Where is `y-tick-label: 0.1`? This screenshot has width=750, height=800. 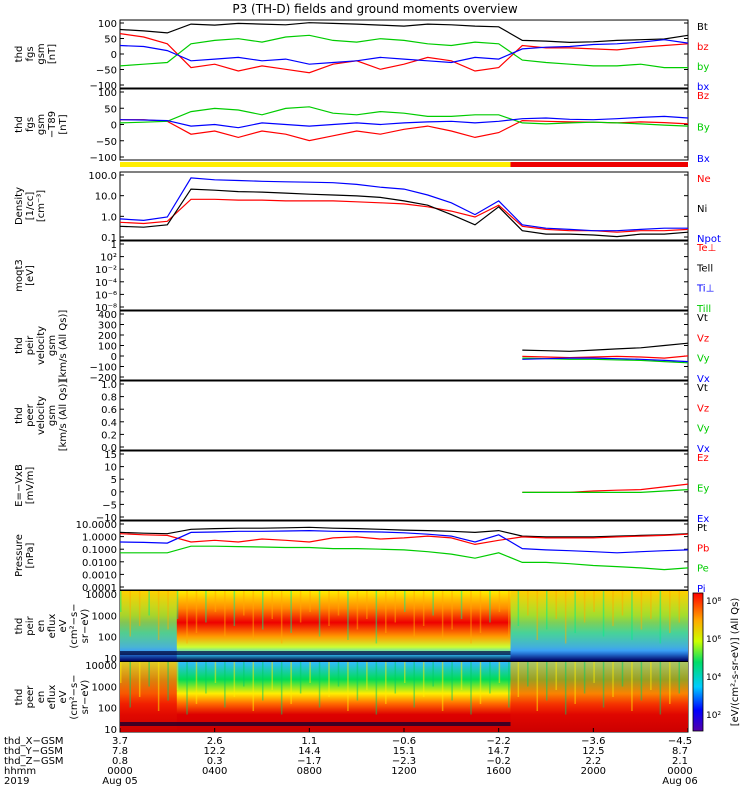
y-tick-label: 0.1 is located at coordinates (109, 238).